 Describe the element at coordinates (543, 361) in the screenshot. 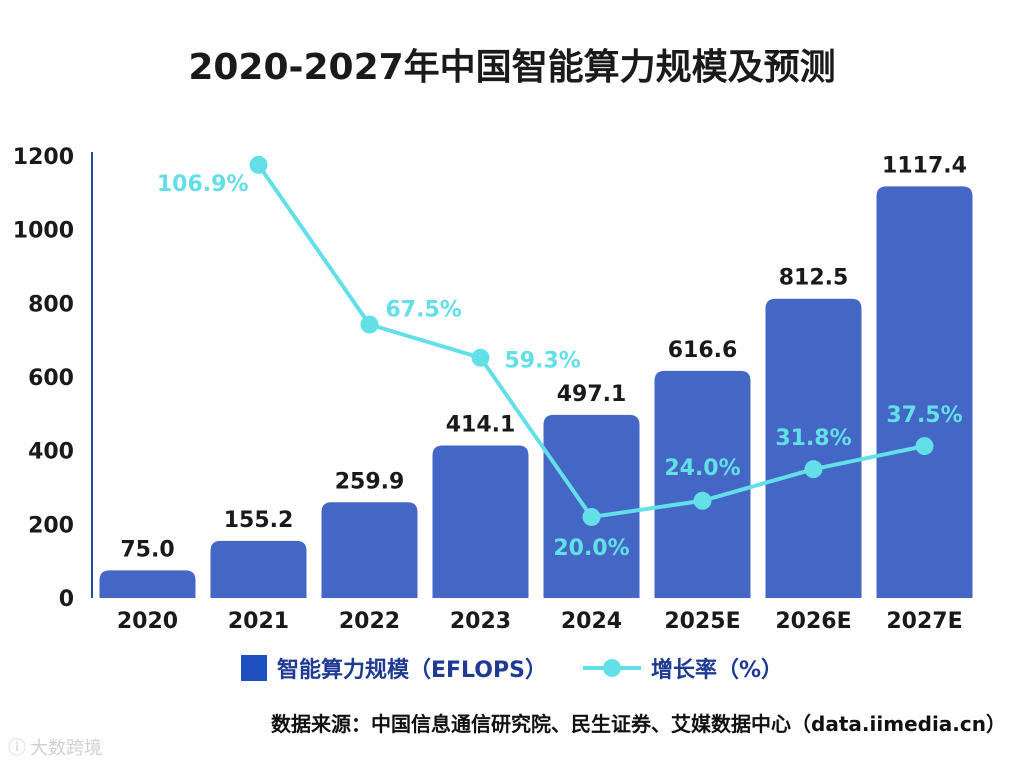

I see `growth-value-label: 59.3%` at that location.